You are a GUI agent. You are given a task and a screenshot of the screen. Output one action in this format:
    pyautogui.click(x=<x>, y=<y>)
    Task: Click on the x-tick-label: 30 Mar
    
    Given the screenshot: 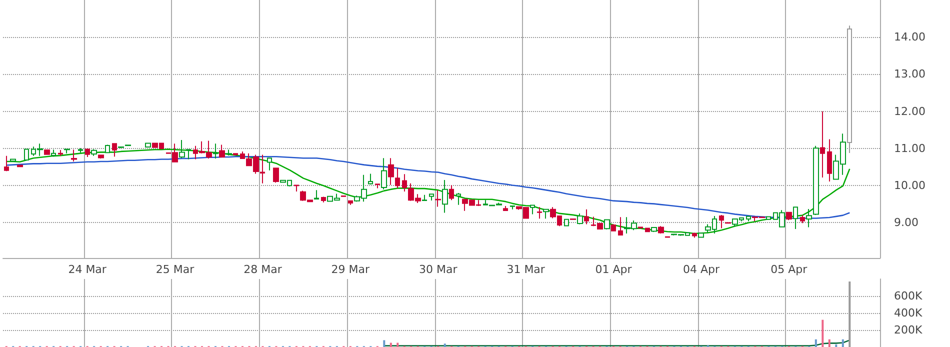 What is the action you would take?
    pyautogui.click(x=438, y=269)
    